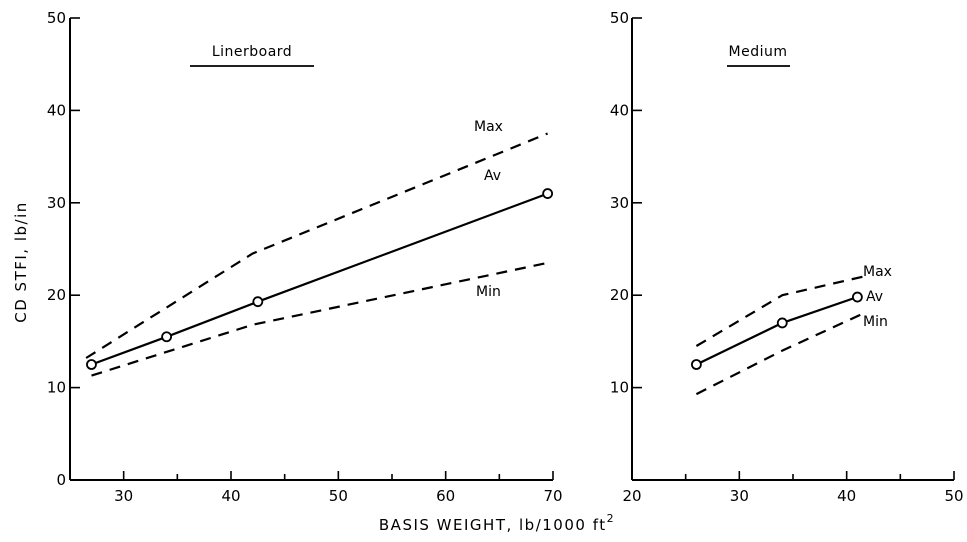 The image size is (967, 542). Describe the element at coordinates (319, 319) in the screenshot. I see `linerboard-min-series-line` at that location.